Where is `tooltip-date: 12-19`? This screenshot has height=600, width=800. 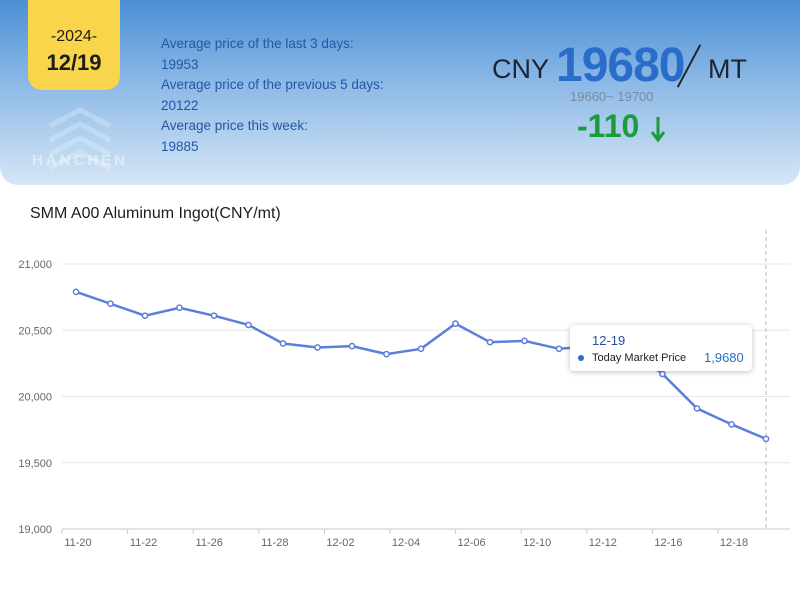 tooltip-date: 12-19 is located at coordinates (609, 340).